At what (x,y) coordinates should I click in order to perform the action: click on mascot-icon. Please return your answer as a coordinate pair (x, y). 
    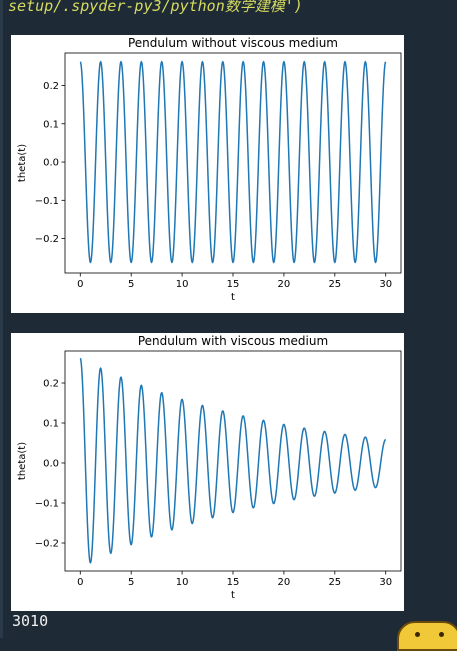
    Looking at the image, I should click on (427, 636).